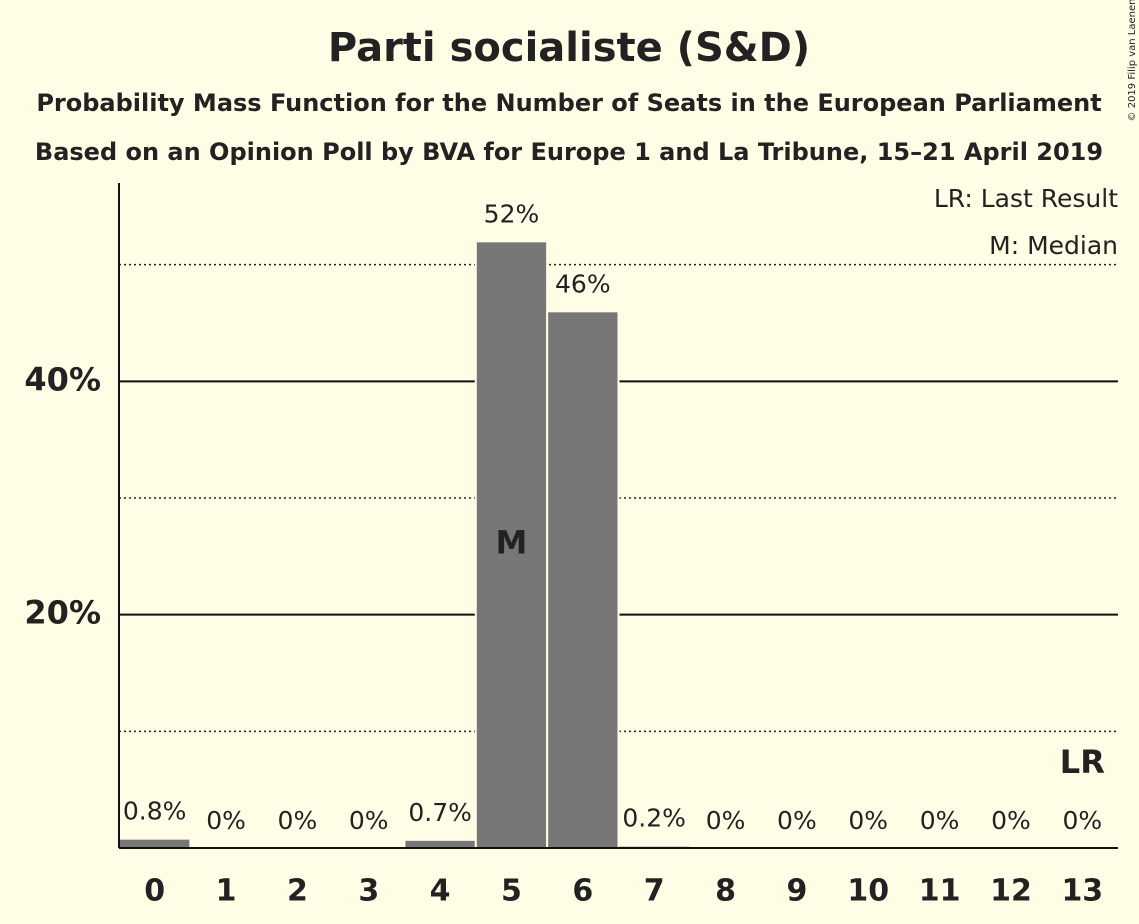 This screenshot has width=1139, height=924. Describe the element at coordinates (440, 812) in the screenshot. I see `value-label: 0.7%` at that location.